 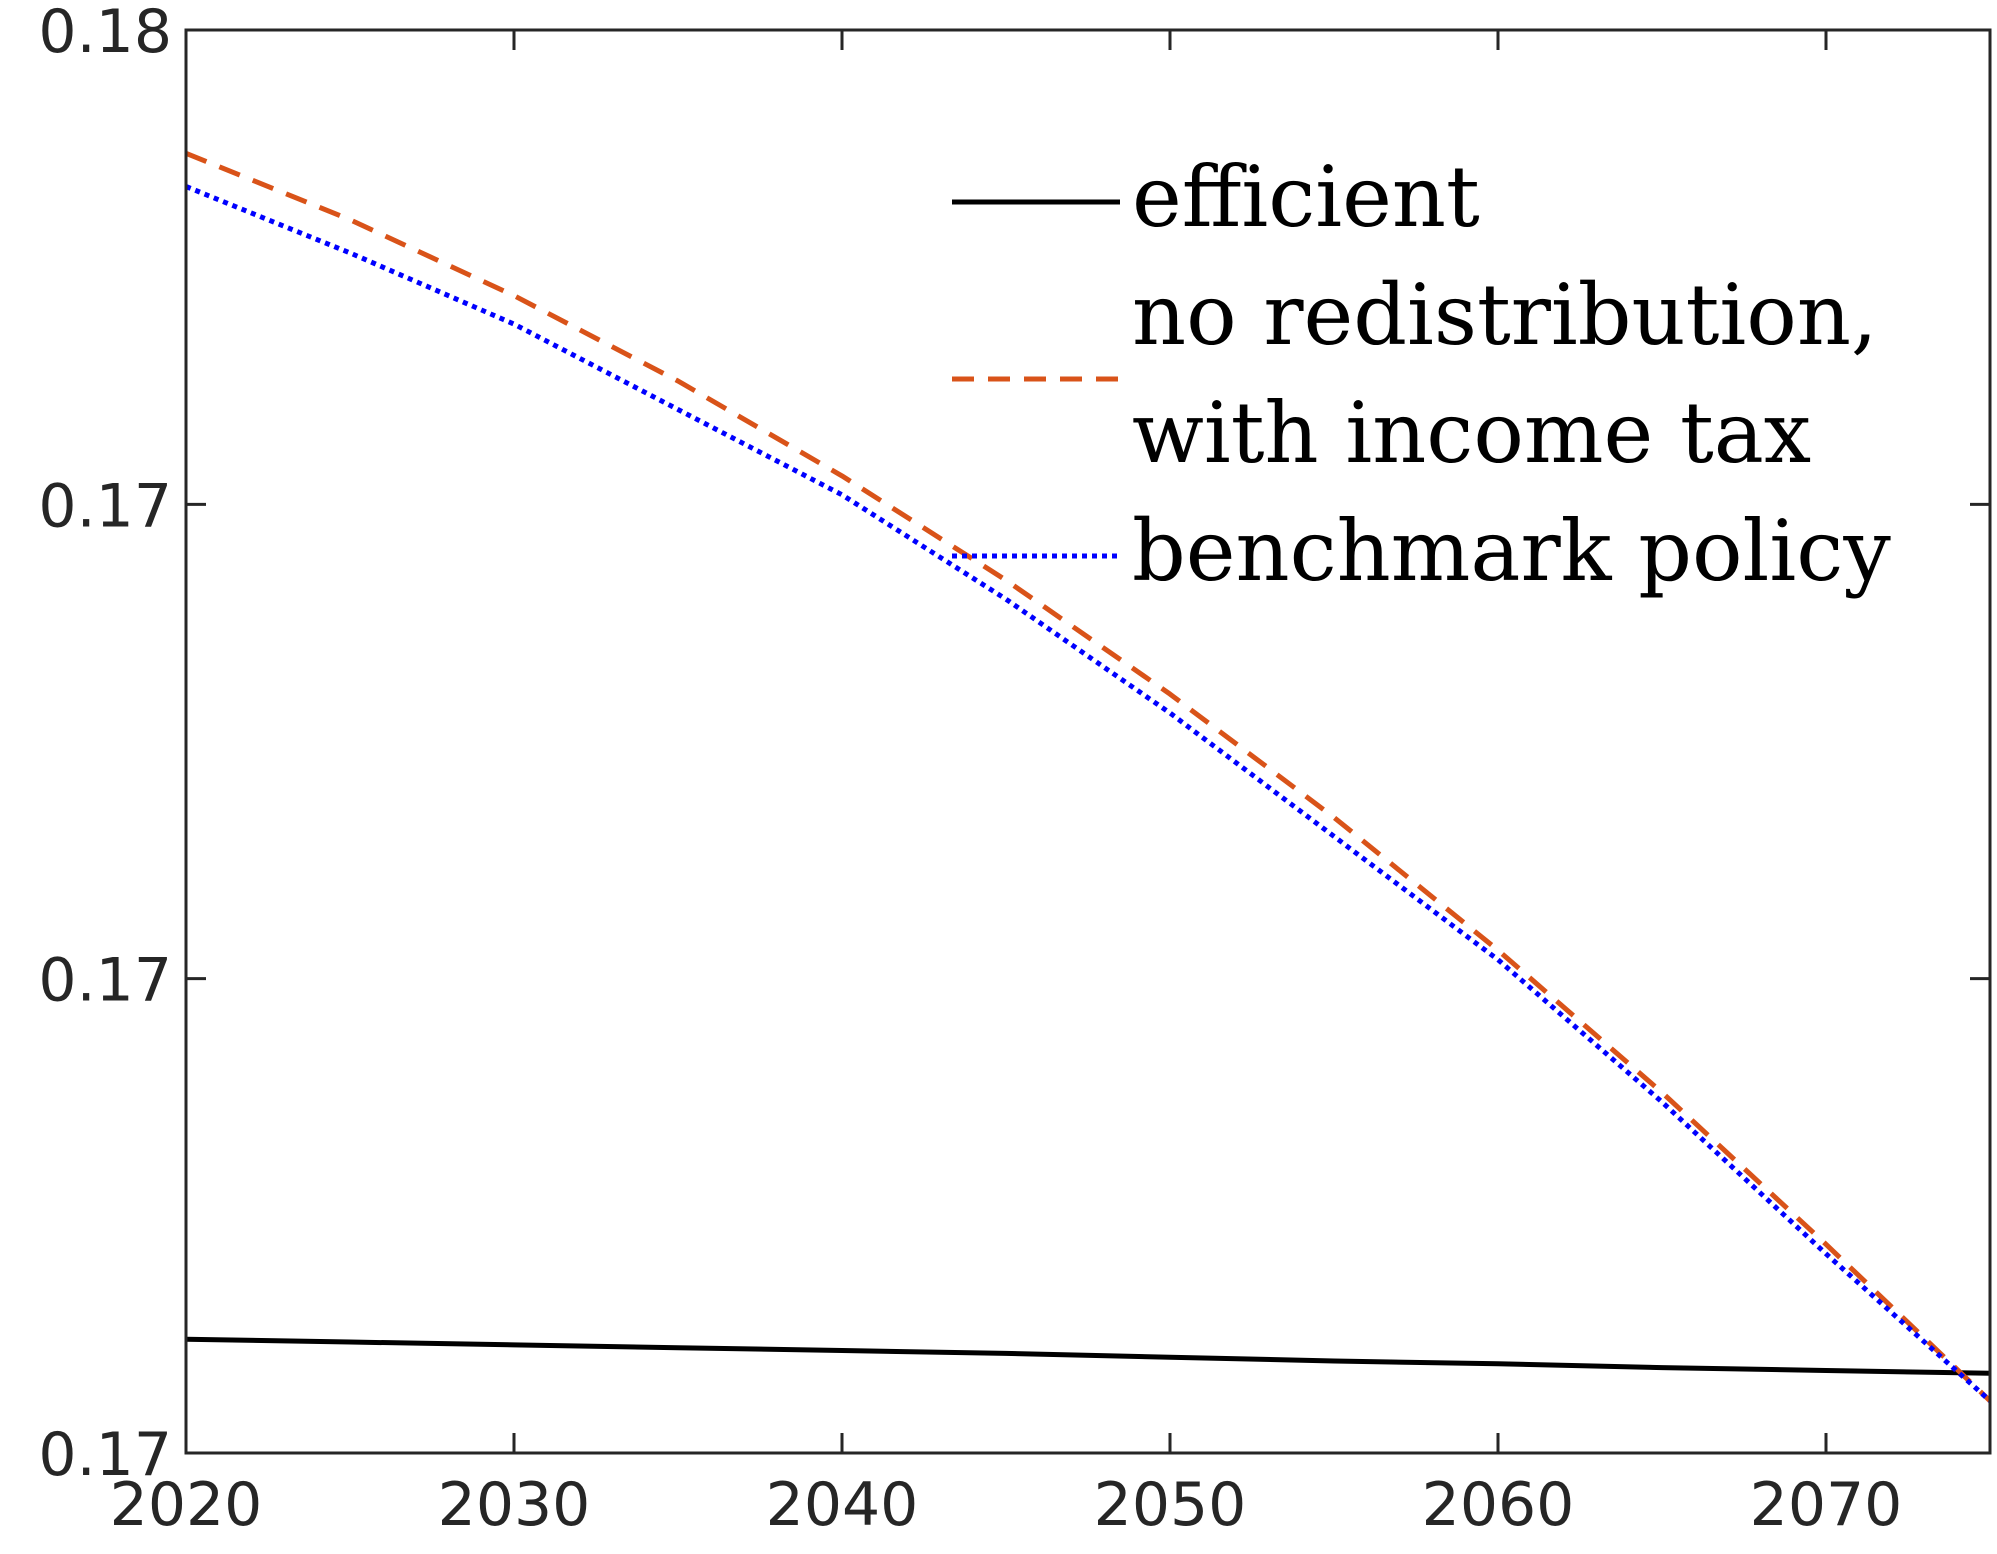 I want to click on legend-label-3: benchmark policy, so click(x=1511, y=551).